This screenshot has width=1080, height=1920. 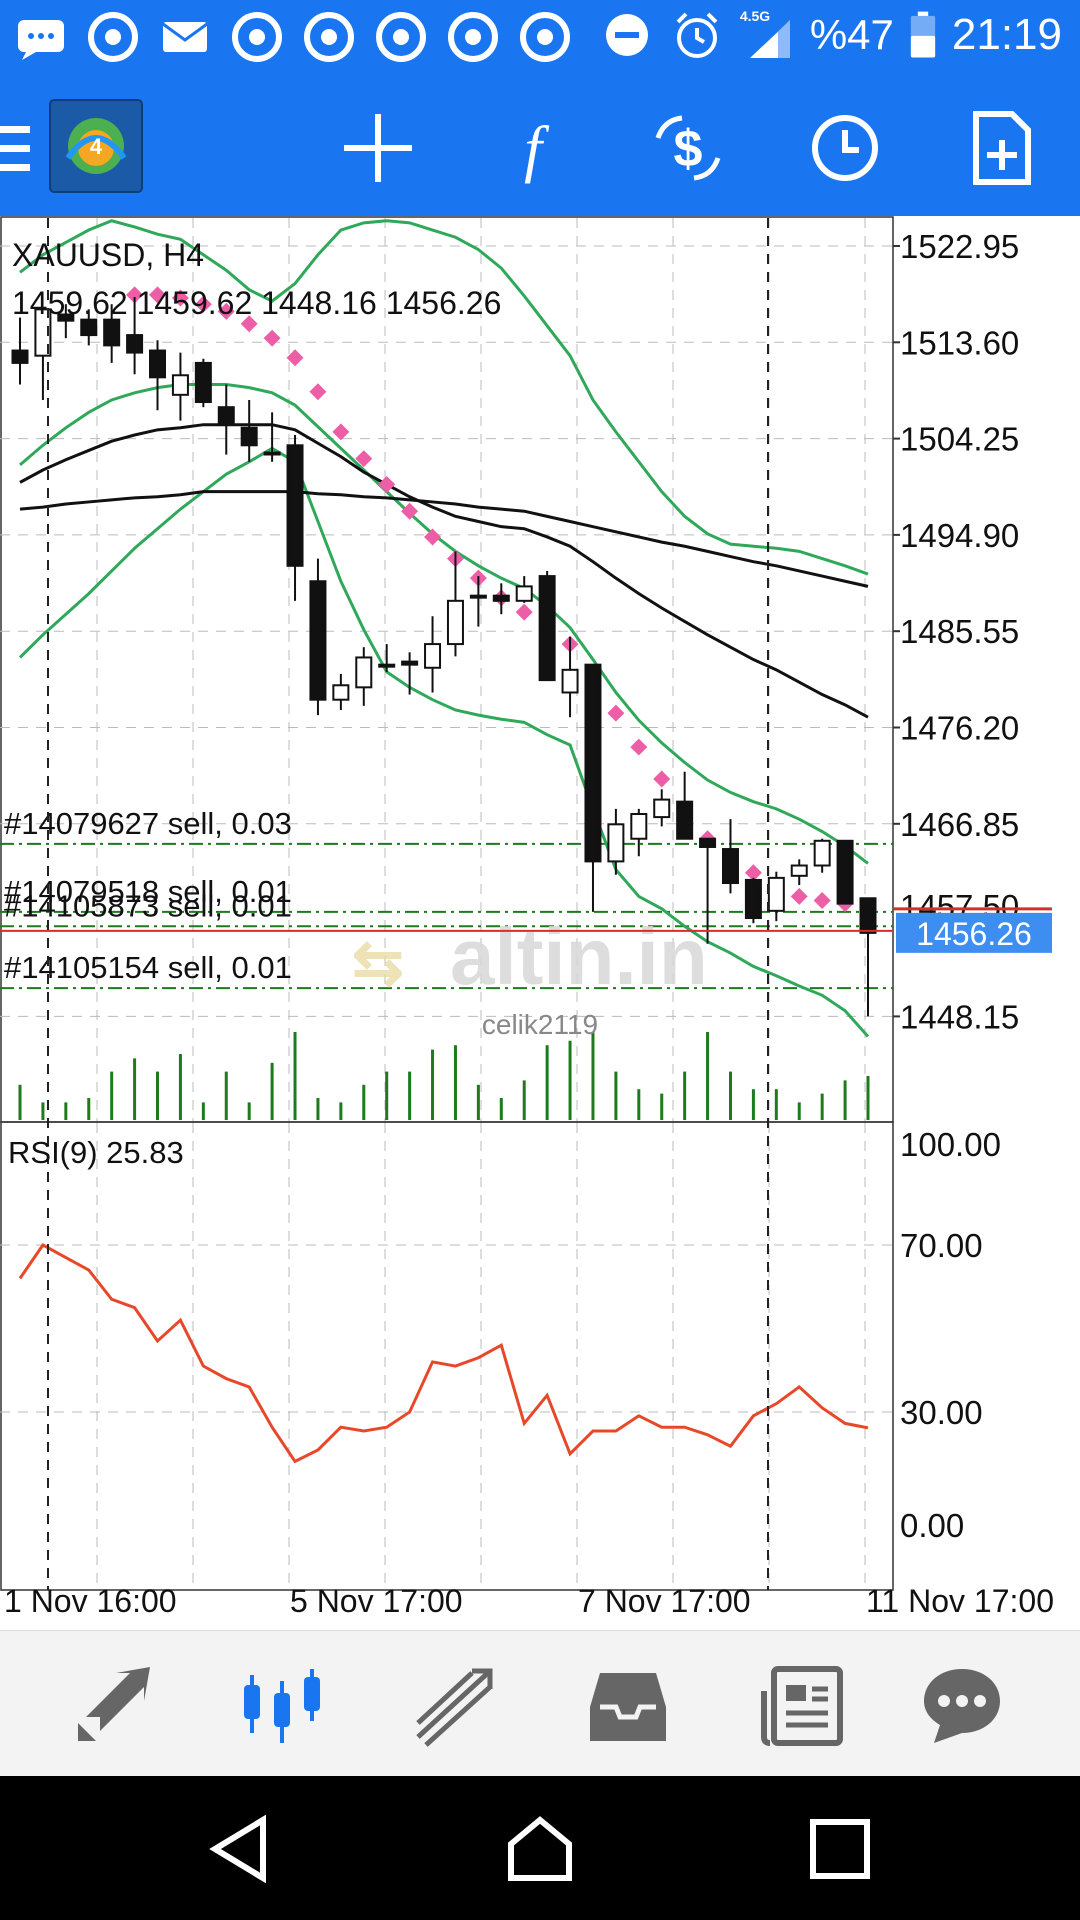 What do you see at coordinates (537, 148) in the screenshot?
I see `svg-text: f` at bounding box center [537, 148].